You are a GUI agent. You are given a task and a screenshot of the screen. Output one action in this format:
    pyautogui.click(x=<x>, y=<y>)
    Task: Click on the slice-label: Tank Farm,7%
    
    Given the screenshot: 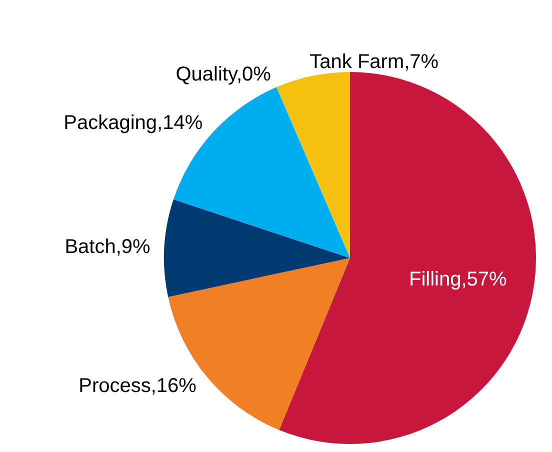 What is the action you would take?
    pyautogui.click(x=374, y=62)
    